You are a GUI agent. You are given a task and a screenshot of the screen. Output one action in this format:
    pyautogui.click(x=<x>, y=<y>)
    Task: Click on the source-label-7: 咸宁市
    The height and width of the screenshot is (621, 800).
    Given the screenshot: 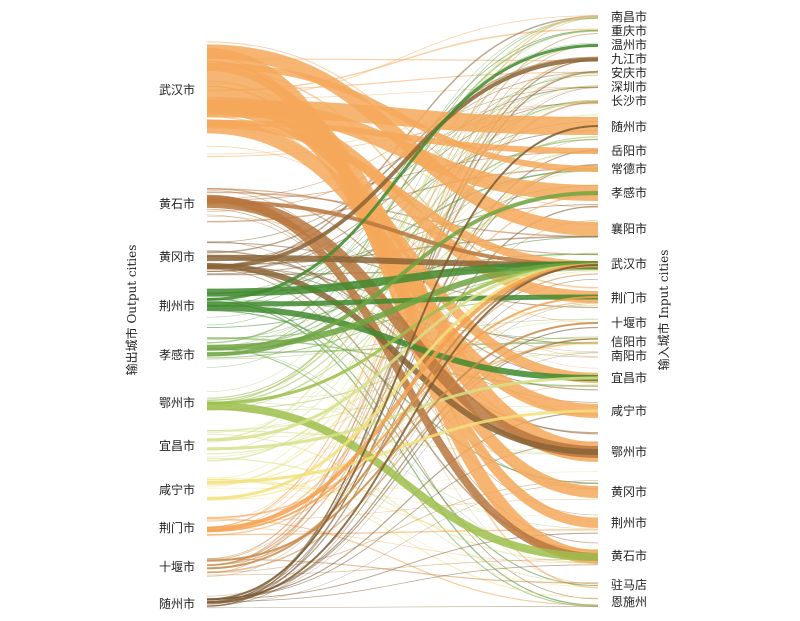 What is the action you would take?
    pyautogui.click(x=177, y=489)
    